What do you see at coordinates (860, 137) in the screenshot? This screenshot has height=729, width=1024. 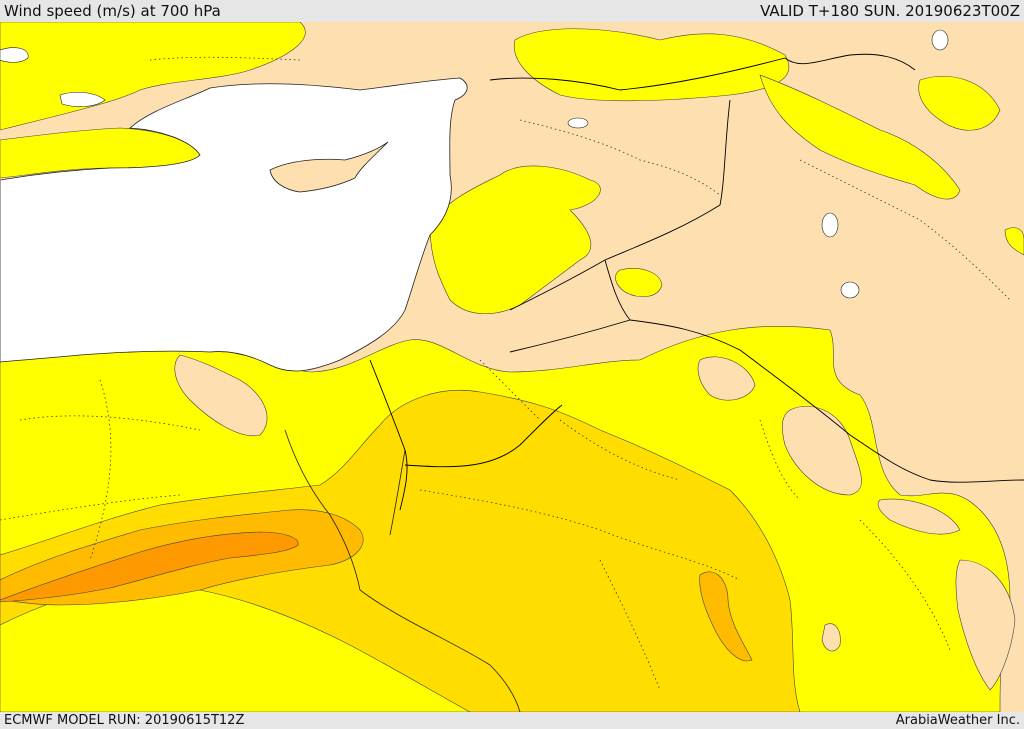 I see `wind-region-iraq` at bounding box center [860, 137].